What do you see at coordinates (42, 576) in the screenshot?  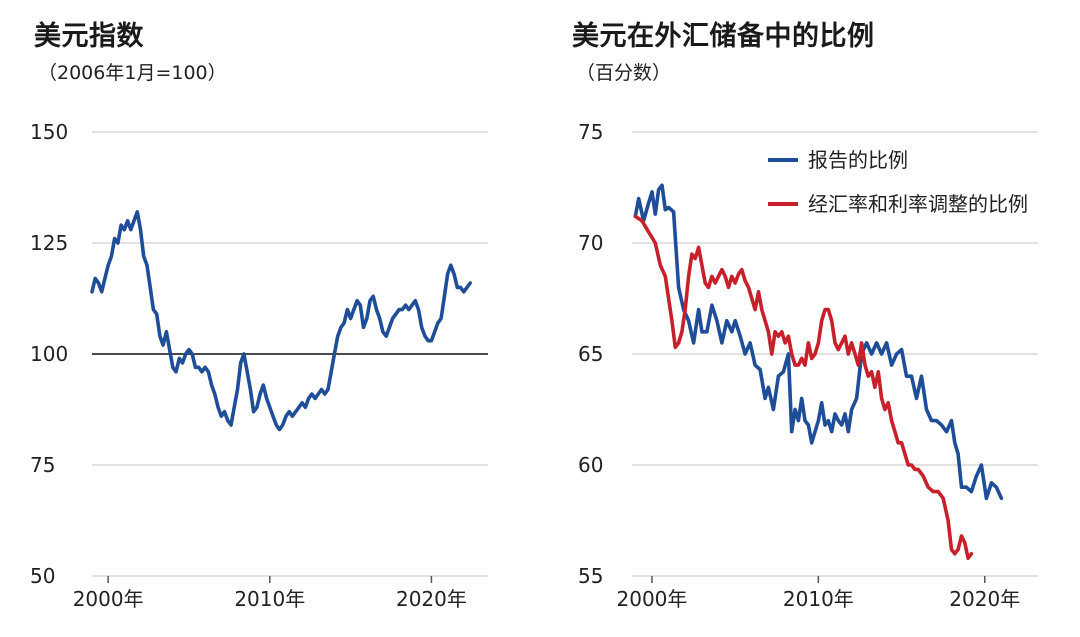 I see `y-tick-label: 50` at bounding box center [42, 576].